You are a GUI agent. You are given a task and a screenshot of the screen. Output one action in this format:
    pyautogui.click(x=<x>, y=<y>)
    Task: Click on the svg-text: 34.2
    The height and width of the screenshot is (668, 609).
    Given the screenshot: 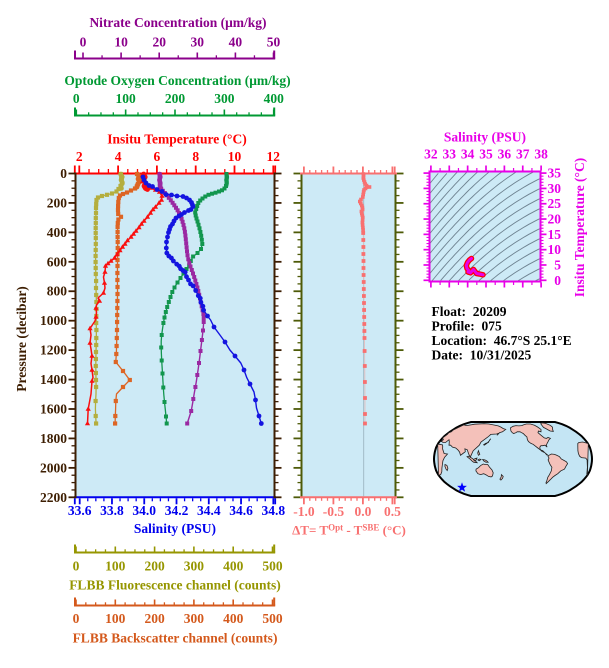 What is the action you would take?
    pyautogui.click(x=177, y=510)
    